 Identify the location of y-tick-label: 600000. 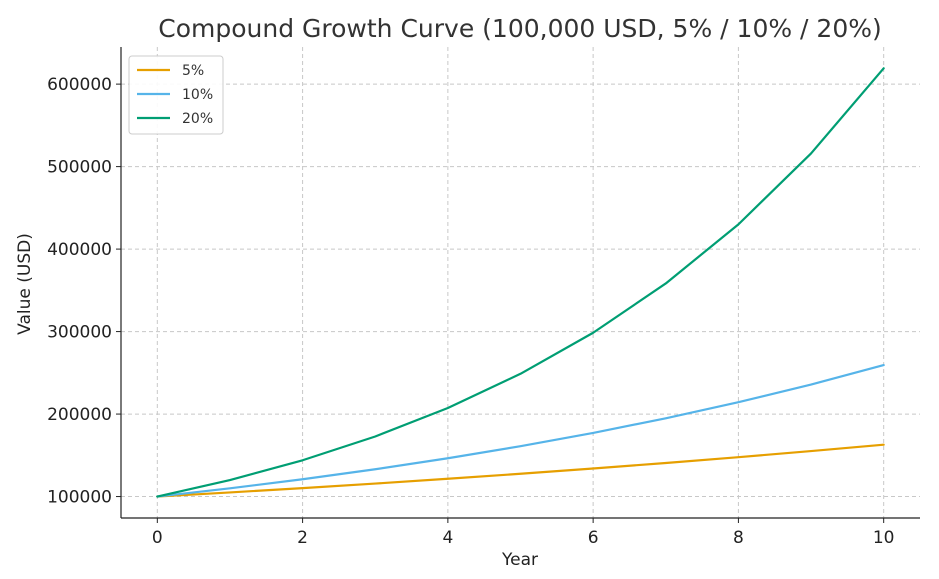
(79, 85).